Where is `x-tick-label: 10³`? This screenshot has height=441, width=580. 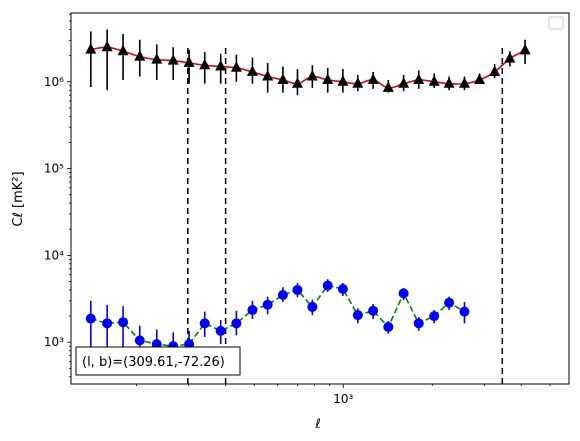 x-tick-label: 10³ is located at coordinates (343, 399).